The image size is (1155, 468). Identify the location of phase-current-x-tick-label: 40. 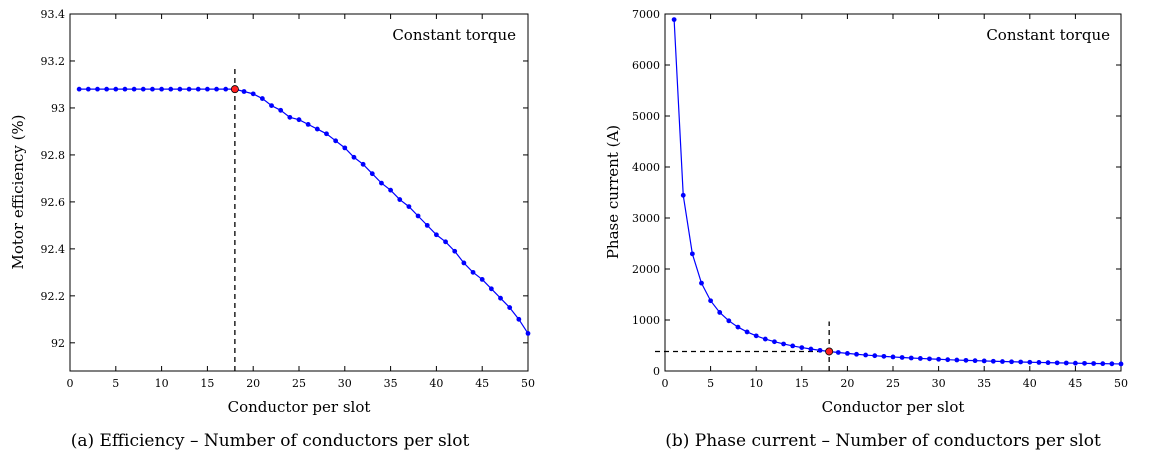
(1030, 383).